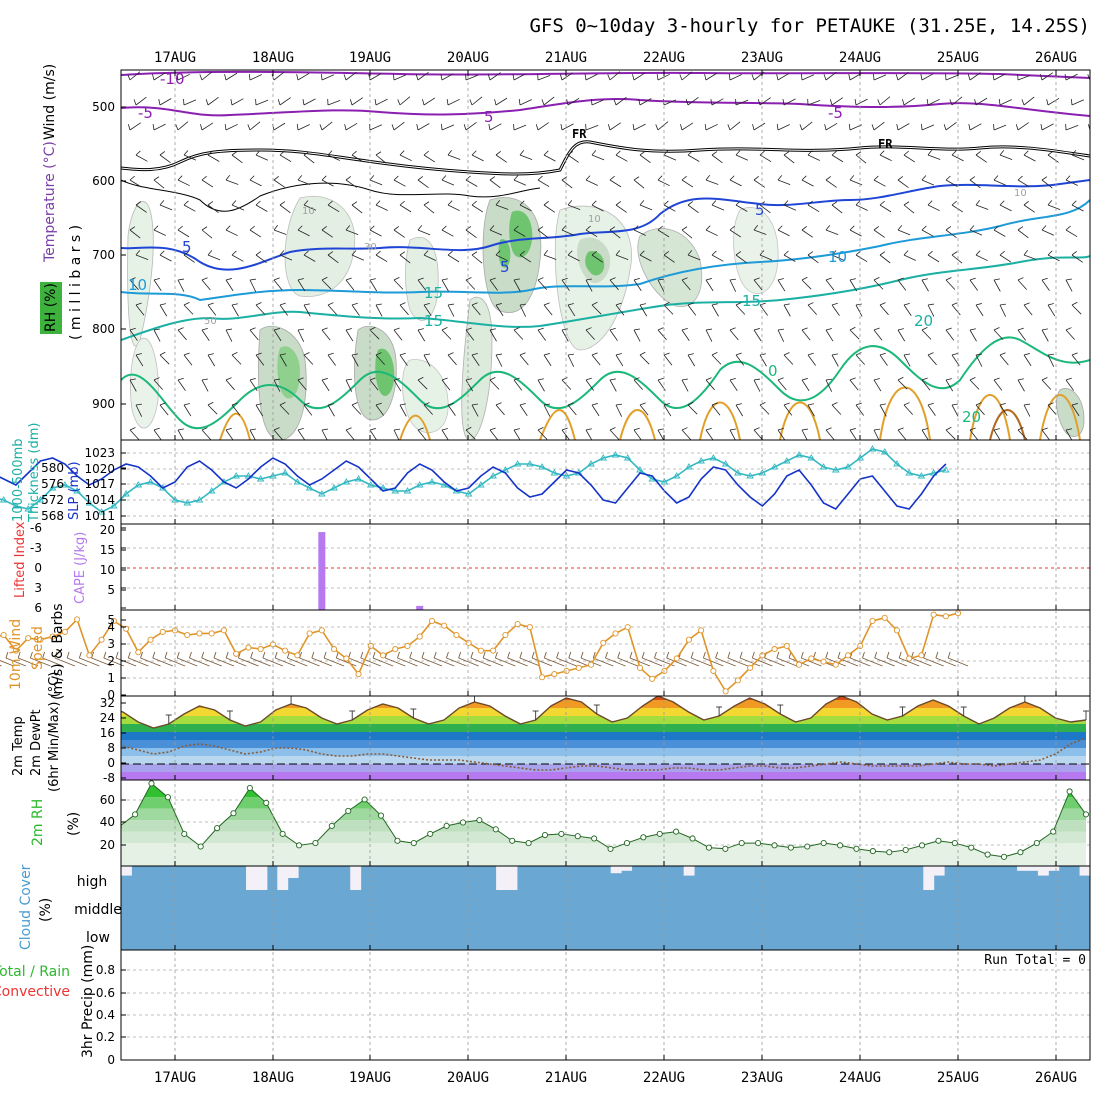 This screenshot has height=1100, width=1100. I want to click on date-label-bottom: 21AUG, so click(566, 1078).